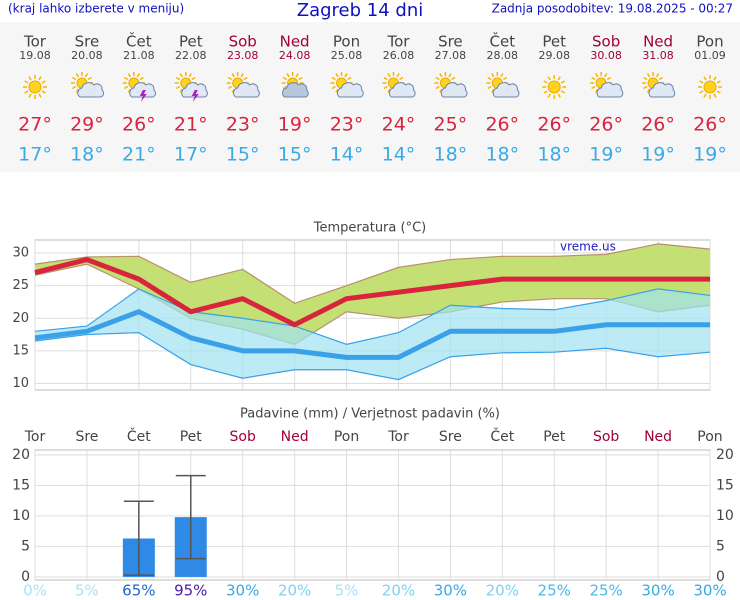 The height and width of the screenshot is (600, 740). Describe the element at coordinates (35, 87) in the screenshot. I see `sun-disc` at that location.